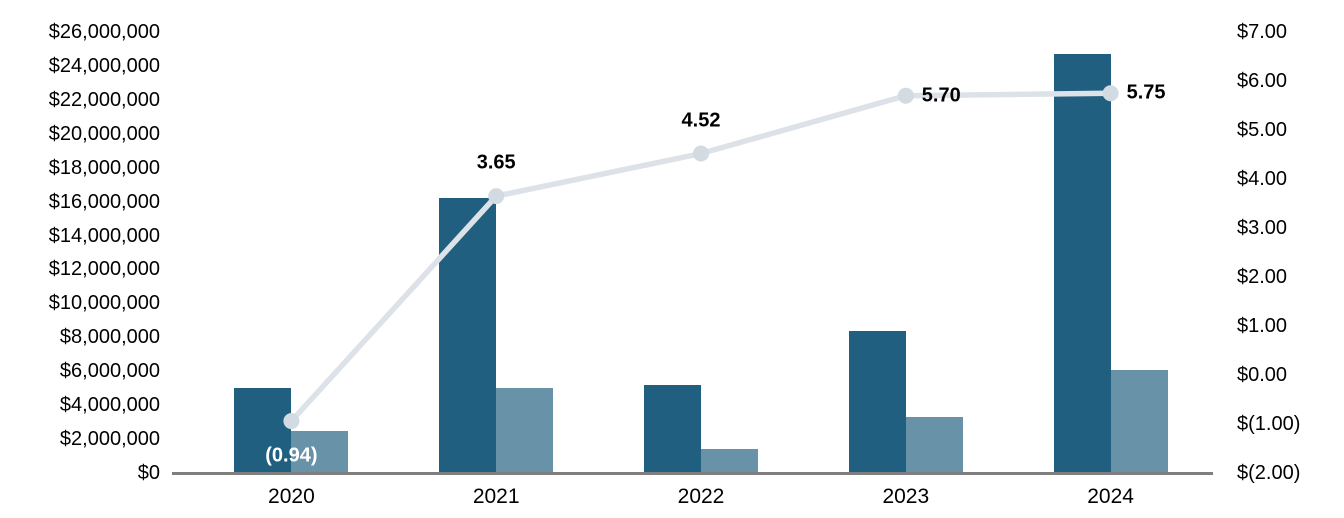 This screenshot has width=1344, height=518. What do you see at coordinates (701, 153) in the screenshot?
I see `line-marker-2022` at bounding box center [701, 153].